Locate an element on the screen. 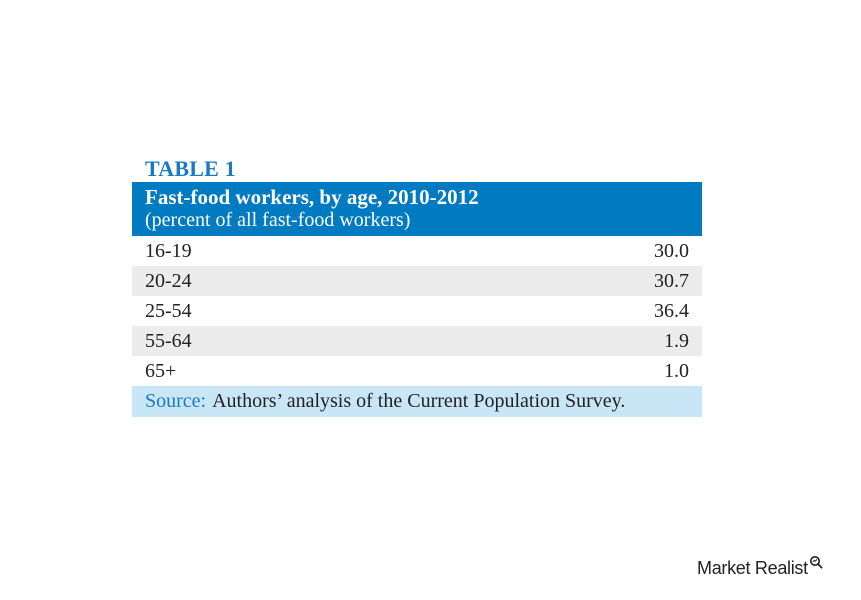 This screenshot has width=861, height=600. table-row: 16-19 30.0 is located at coordinates (417, 251).